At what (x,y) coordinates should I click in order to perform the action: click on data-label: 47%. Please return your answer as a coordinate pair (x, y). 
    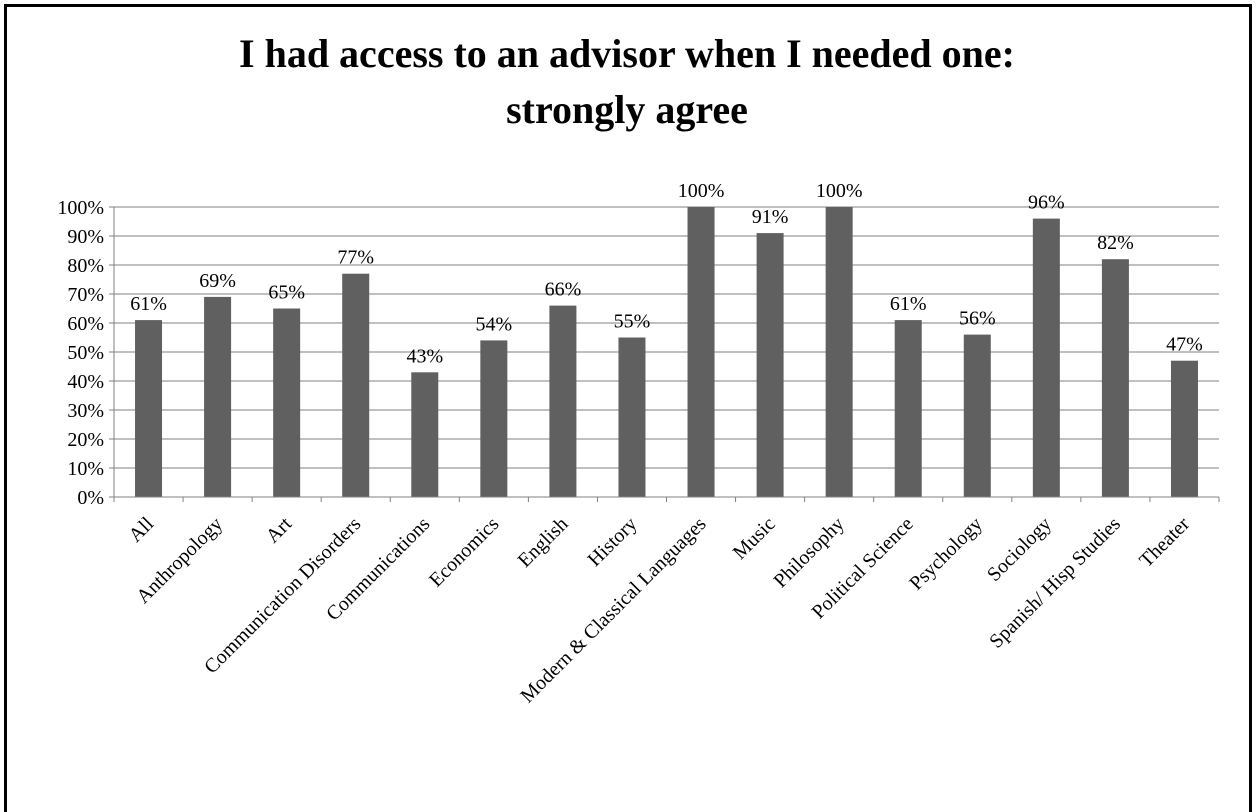
    Looking at the image, I should click on (1184, 345).